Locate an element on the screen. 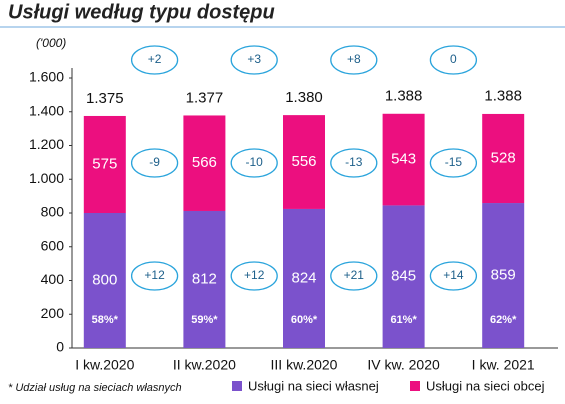 The height and width of the screenshot is (404, 565). x-tick-label: I kw. 2021 is located at coordinates (503, 365).